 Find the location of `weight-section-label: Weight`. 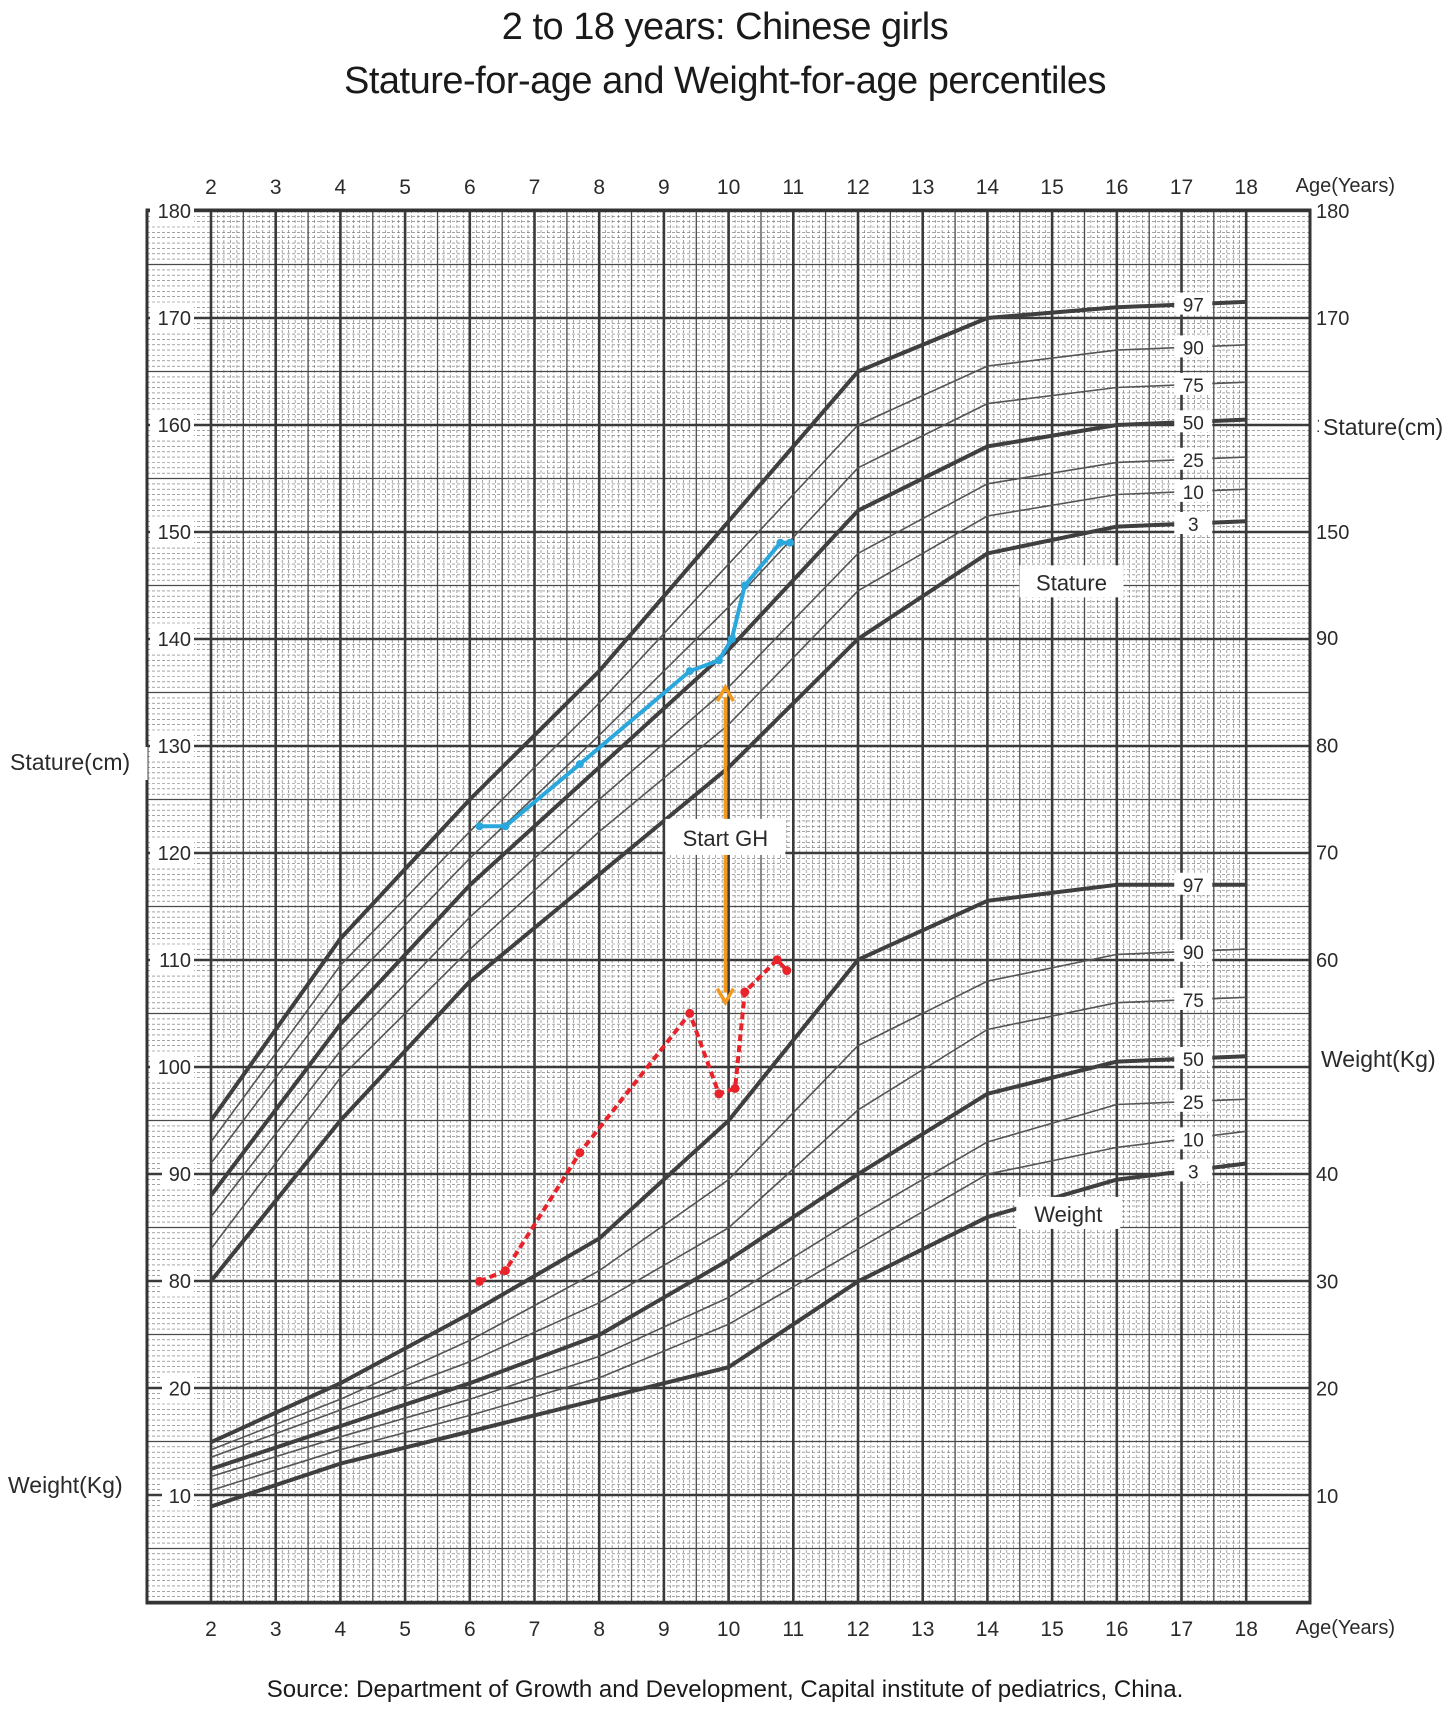

weight-section-label: Weight is located at coordinates (1068, 1214).